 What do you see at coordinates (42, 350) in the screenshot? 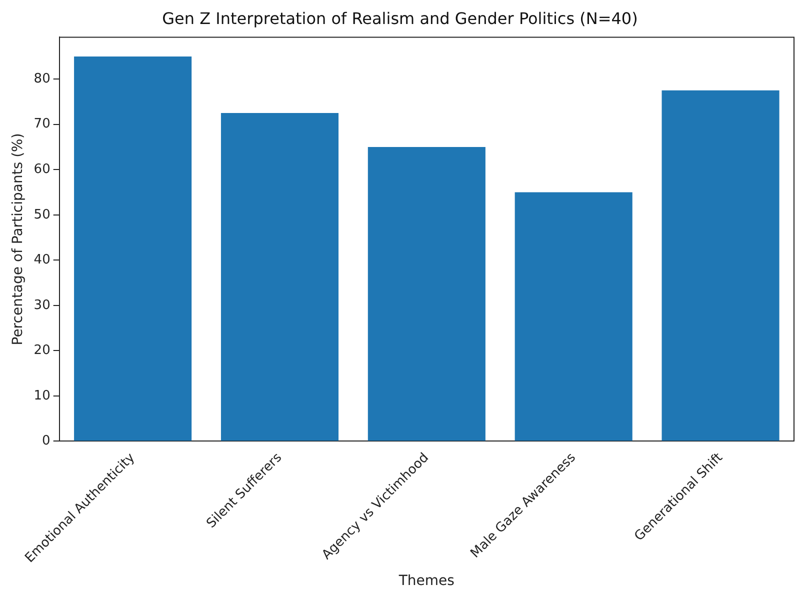
I see `y-tick-label: 20` at bounding box center [42, 350].